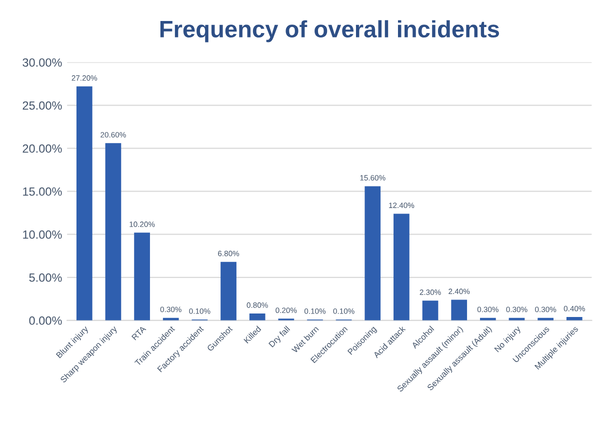 This screenshot has height=445, width=610. Describe the element at coordinates (42, 148) in the screenshot. I see `y-tick-label: 20.00%` at that location.